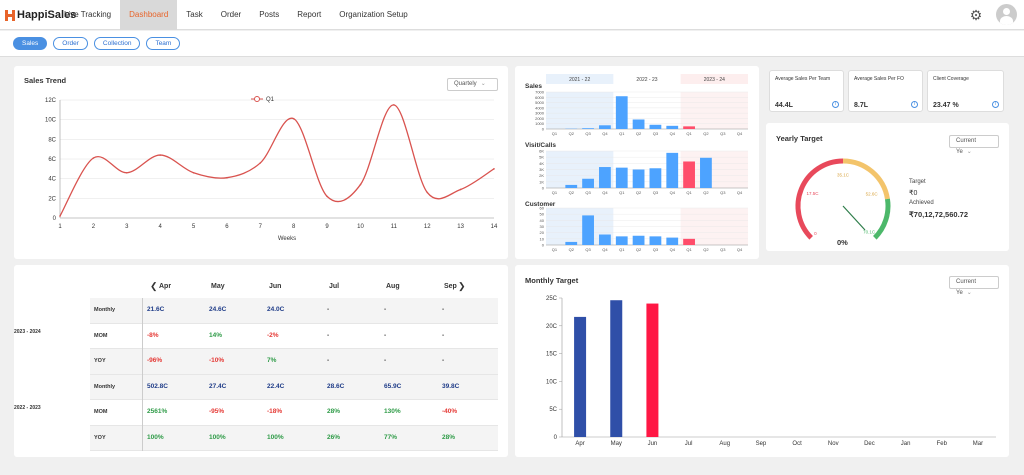 This screenshot has height=475, width=1024. Describe the element at coordinates (799, 138) in the screenshot. I see `yearly-target-title: Yearly Target` at that location.